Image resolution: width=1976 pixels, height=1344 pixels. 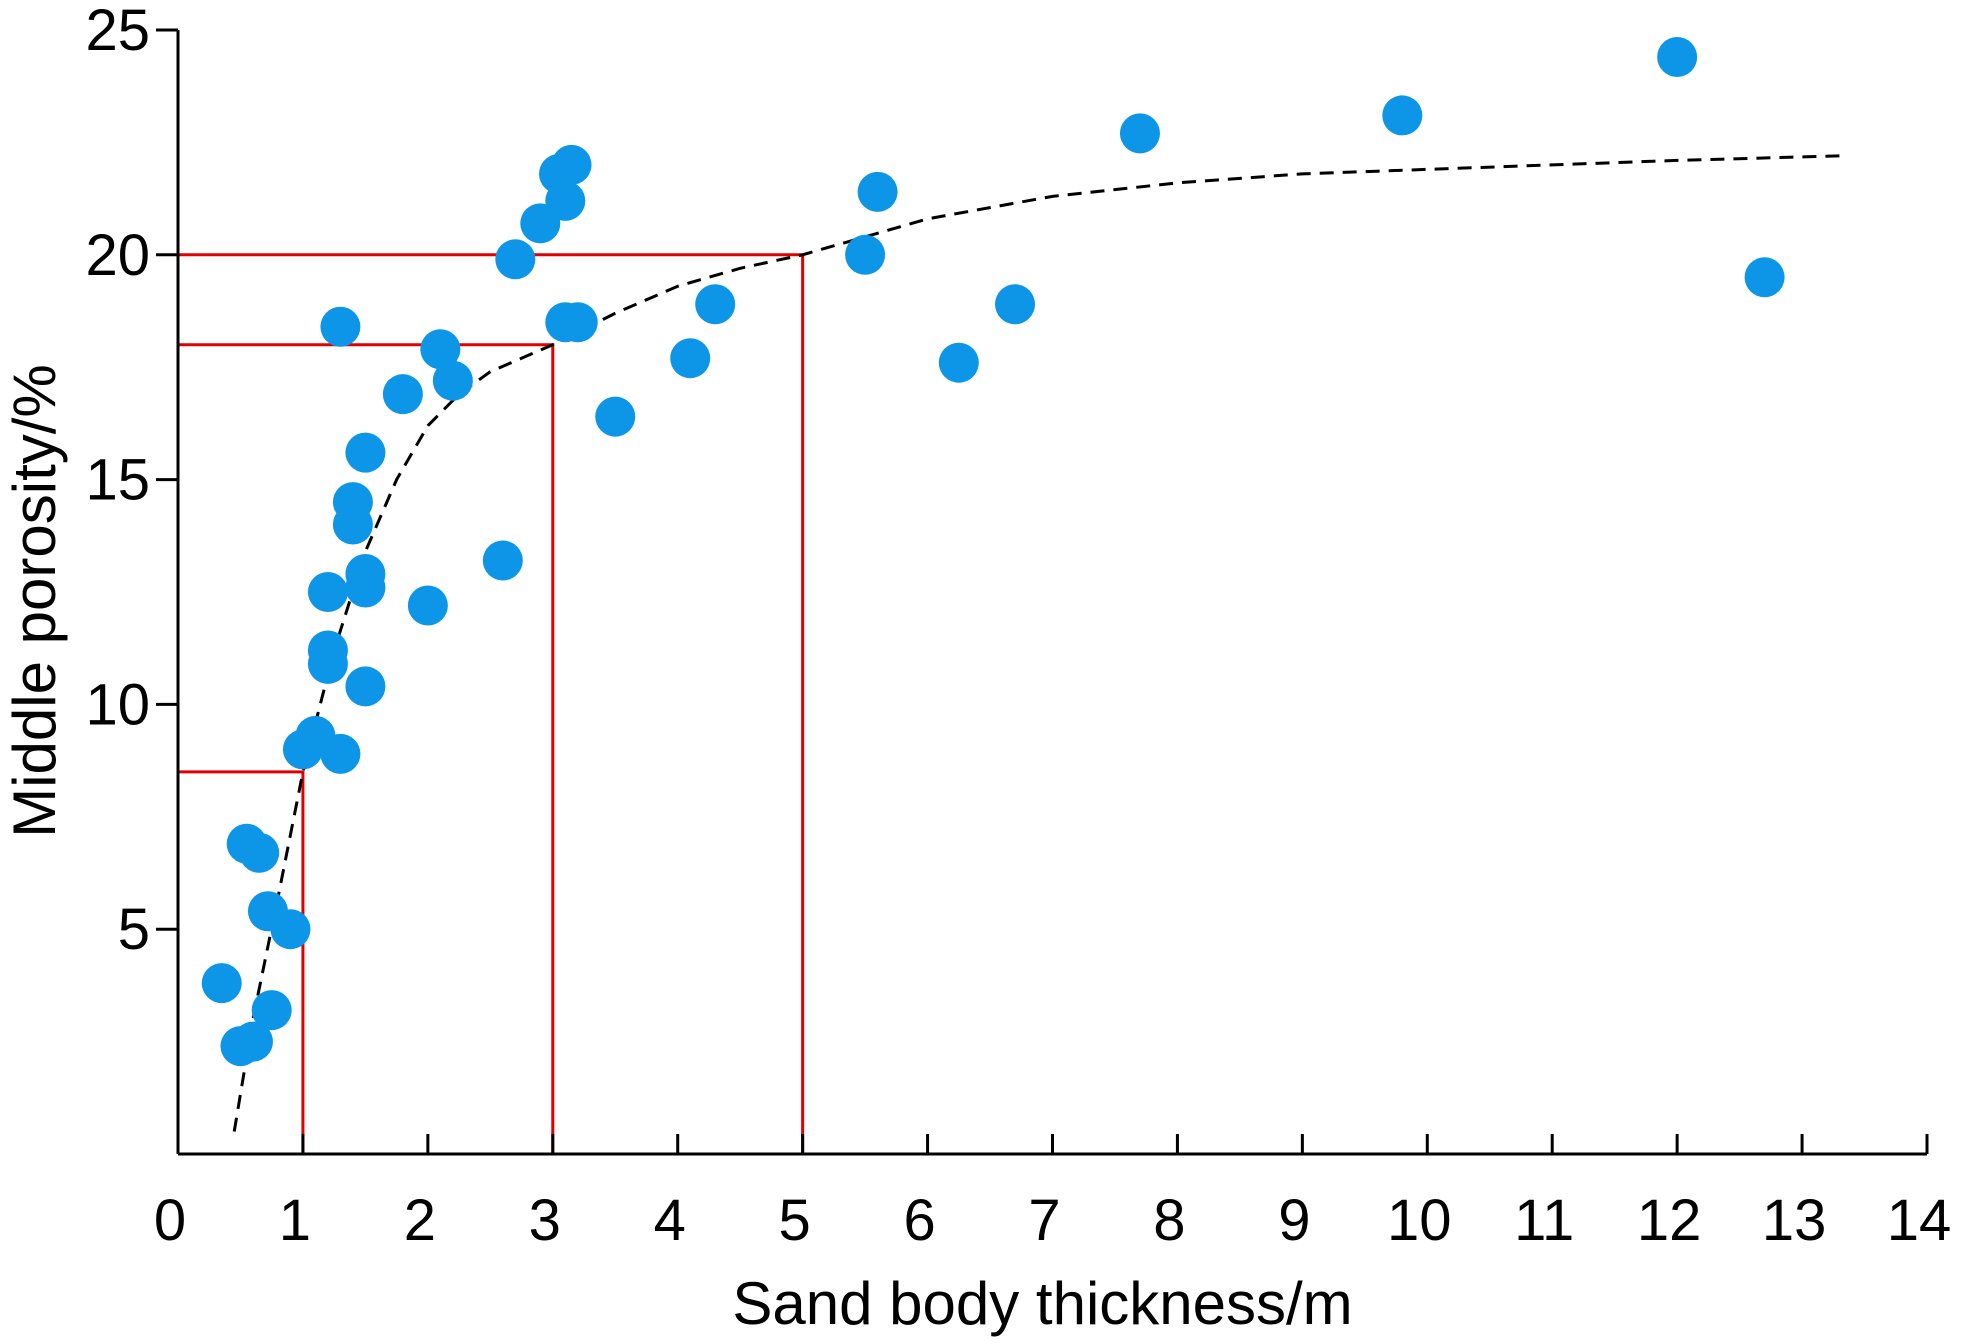 I want to click on x-tick-label: 8, so click(x=1169, y=1220).